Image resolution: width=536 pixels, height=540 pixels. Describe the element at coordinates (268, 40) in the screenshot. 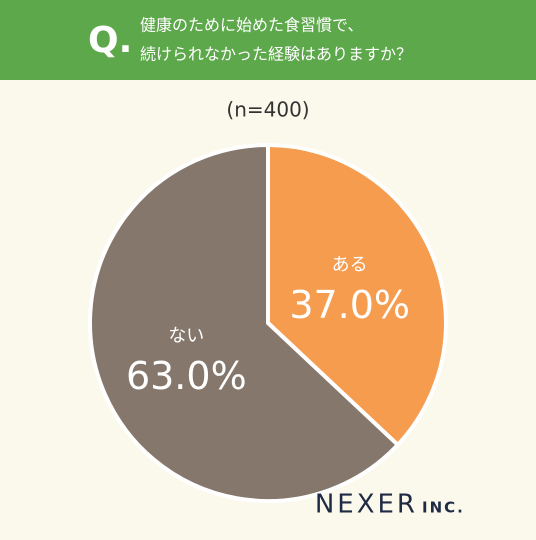

I see `header-band` at that location.